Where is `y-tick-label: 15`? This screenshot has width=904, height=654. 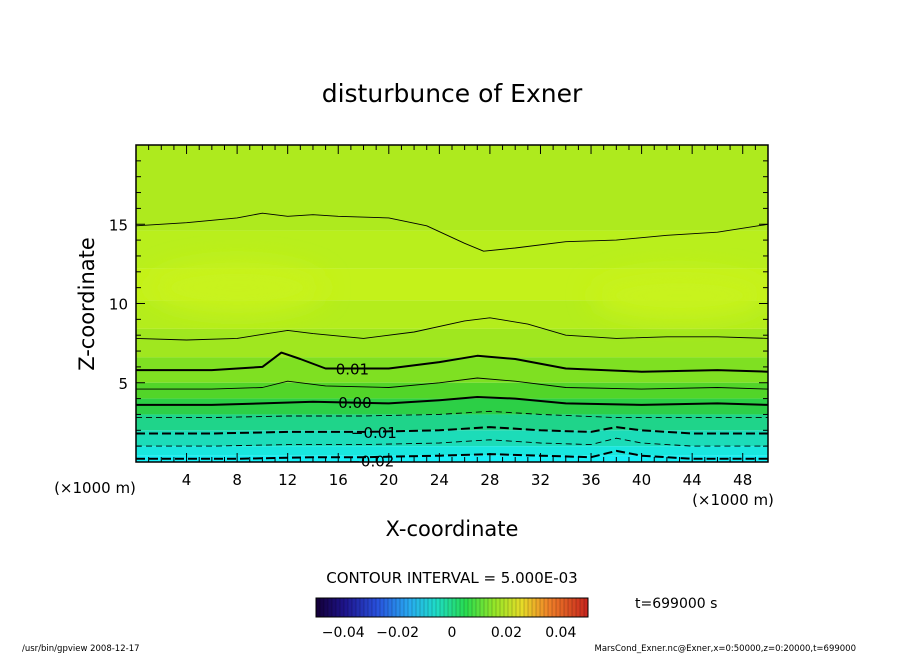
y-tick-label: 15 is located at coordinates (118, 225).